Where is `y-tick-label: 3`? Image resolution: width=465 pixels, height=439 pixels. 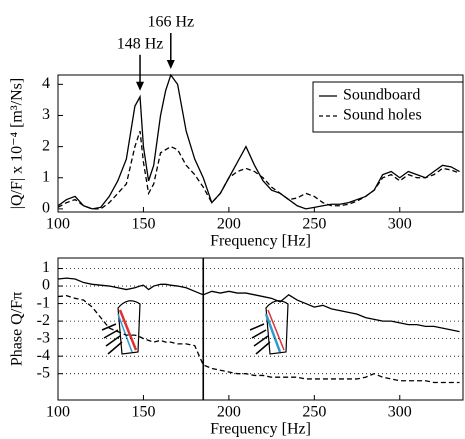 y-tick-label: 3 is located at coordinates (46, 114).